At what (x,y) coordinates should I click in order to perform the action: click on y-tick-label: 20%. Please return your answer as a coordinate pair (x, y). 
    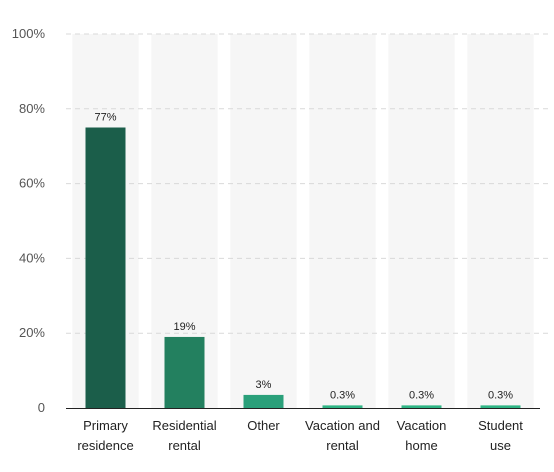
    Looking at the image, I should click on (32, 332).